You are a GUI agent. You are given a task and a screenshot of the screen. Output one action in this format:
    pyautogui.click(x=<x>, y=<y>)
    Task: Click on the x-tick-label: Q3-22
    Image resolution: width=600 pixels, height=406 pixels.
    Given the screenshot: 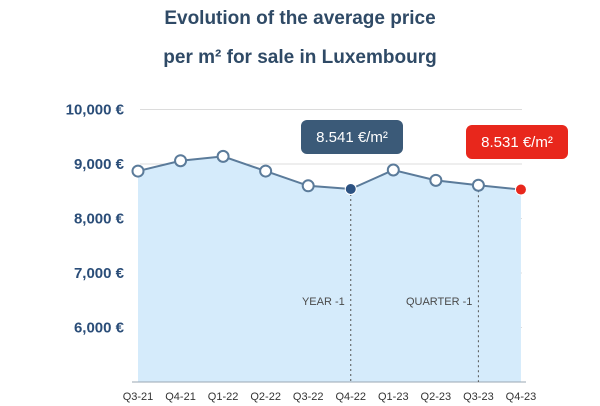 What is the action you would take?
    pyautogui.click(x=308, y=397)
    